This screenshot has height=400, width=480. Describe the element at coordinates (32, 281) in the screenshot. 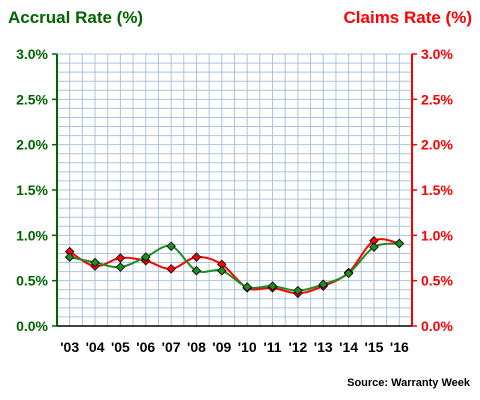

I see `left-tick-label: 0.5%` at that location.